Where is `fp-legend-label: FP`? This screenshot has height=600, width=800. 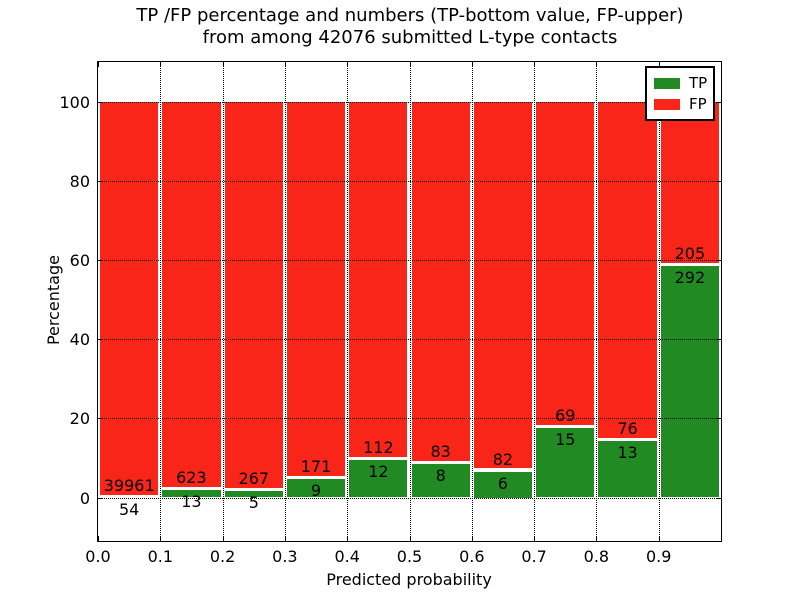 fp-legend-label: FP is located at coordinates (698, 104).